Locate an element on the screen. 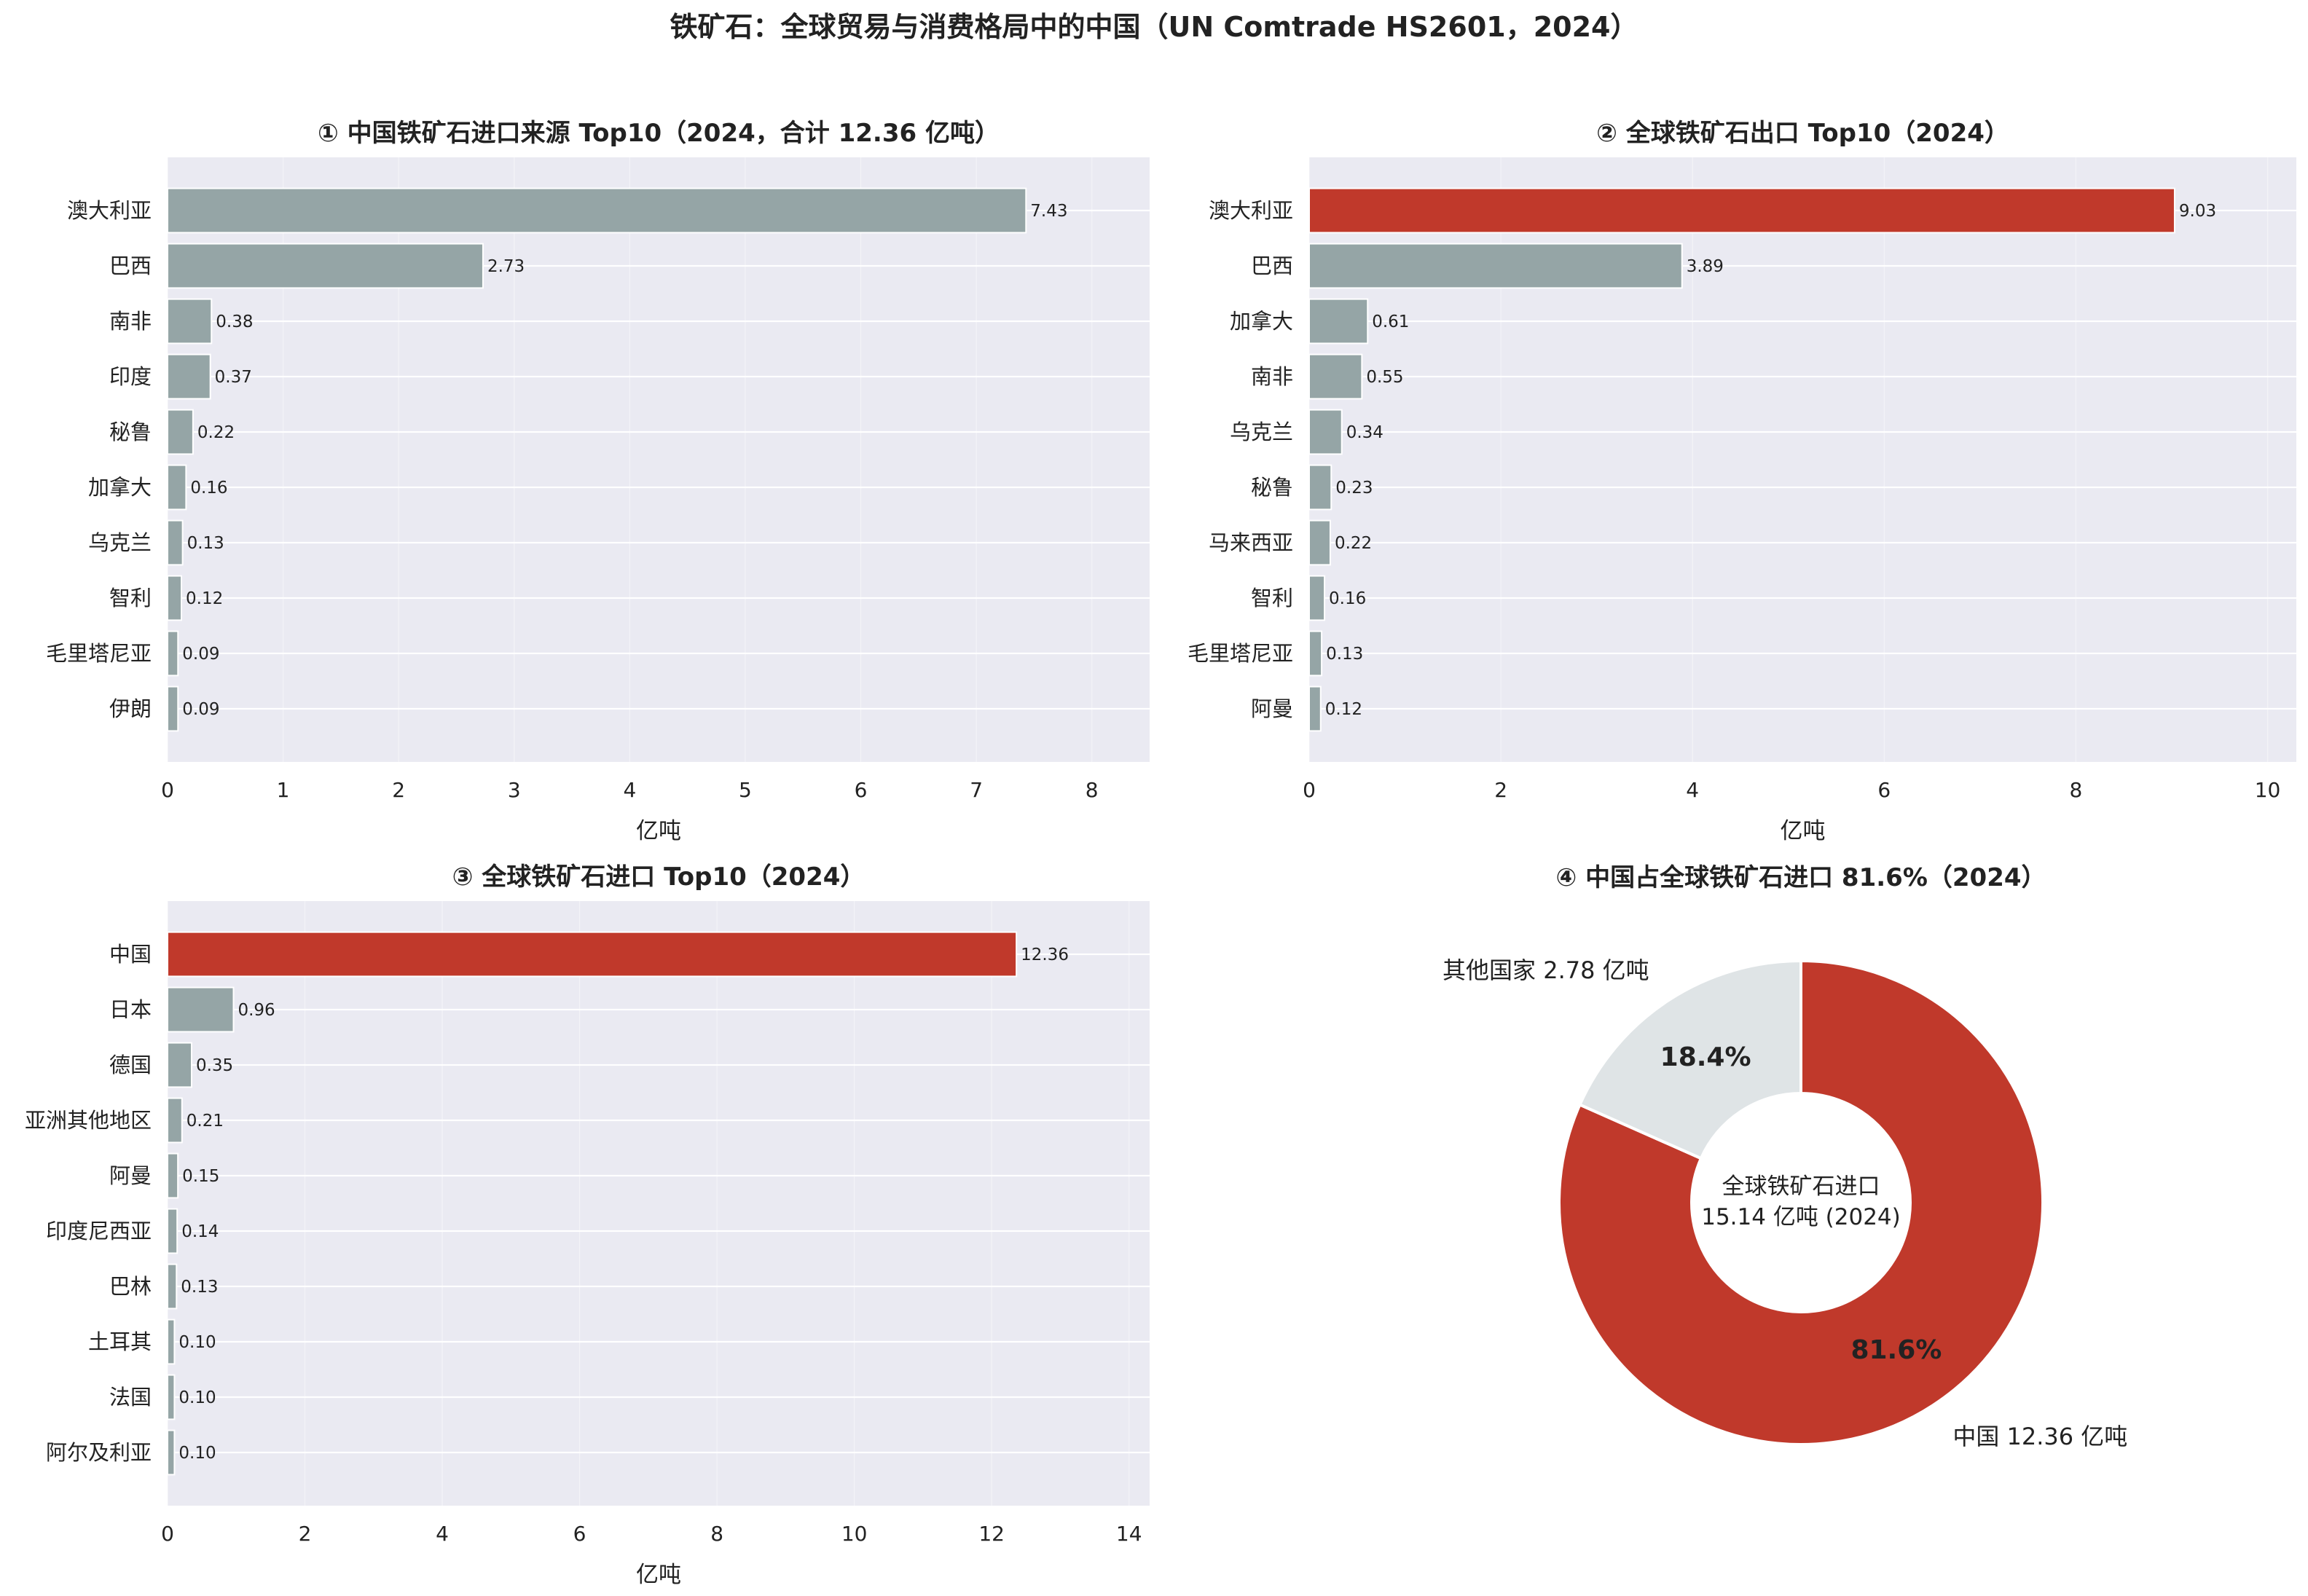 The image size is (2308, 1596). category-label: 印度尼西亚 is located at coordinates (99, 1231).